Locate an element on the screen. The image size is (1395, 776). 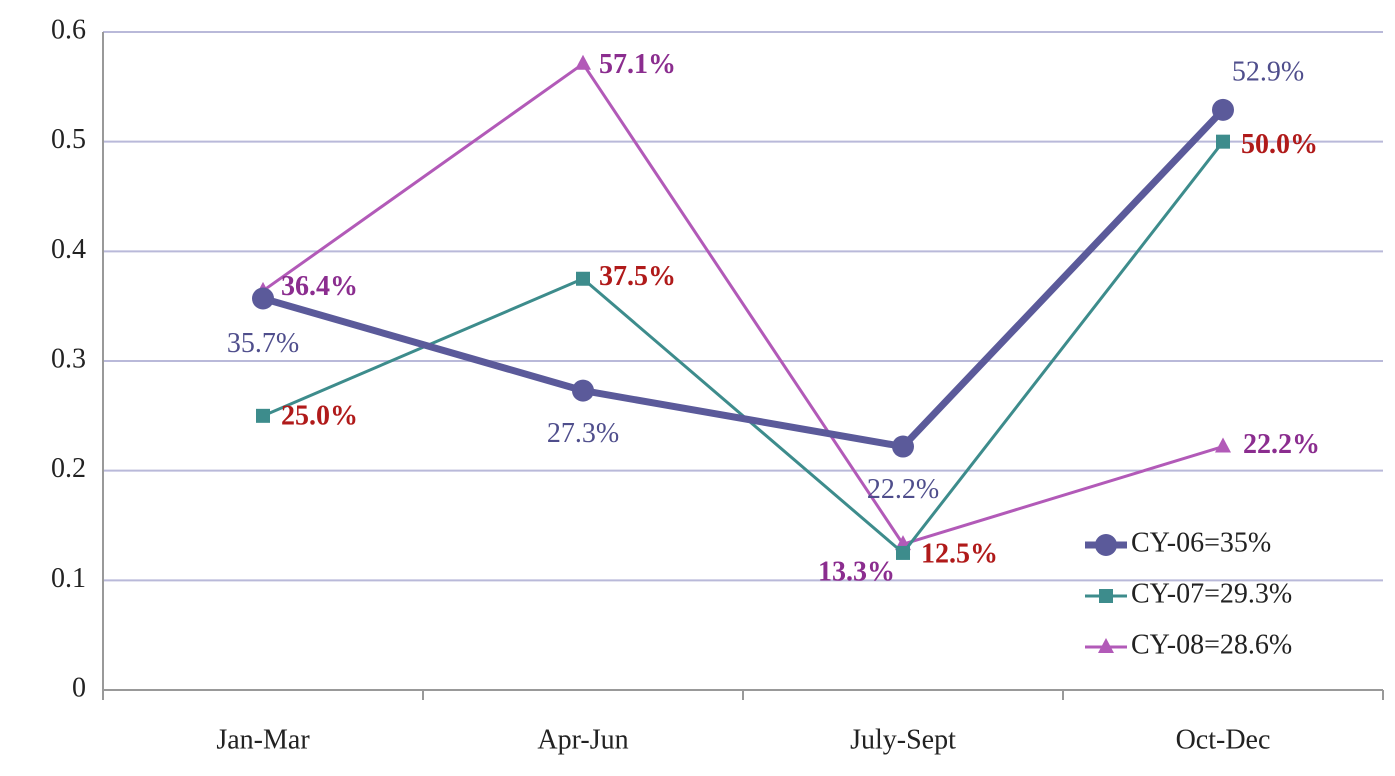
data-label: 12.5% is located at coordinates (959, 553).